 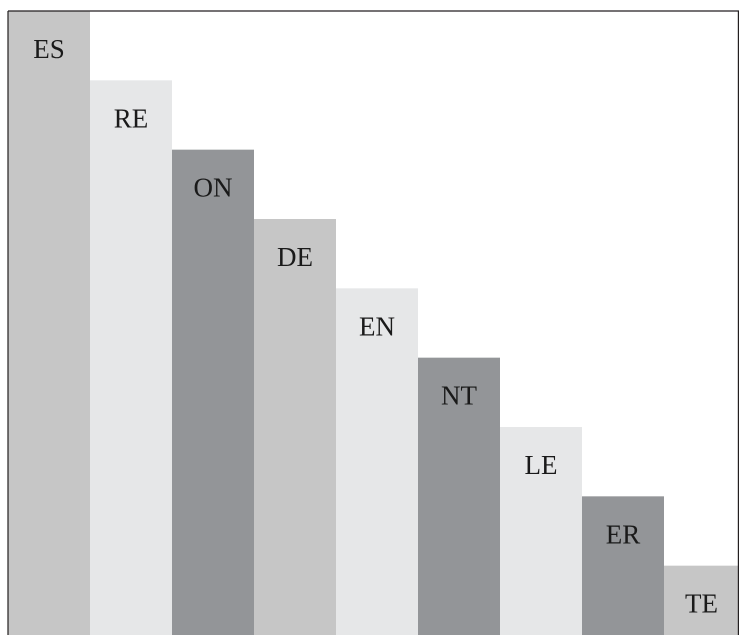 What do you see at coordinates (49, 323) in the screenshot?
I see `bar-es` at bounding box center [49, 323].